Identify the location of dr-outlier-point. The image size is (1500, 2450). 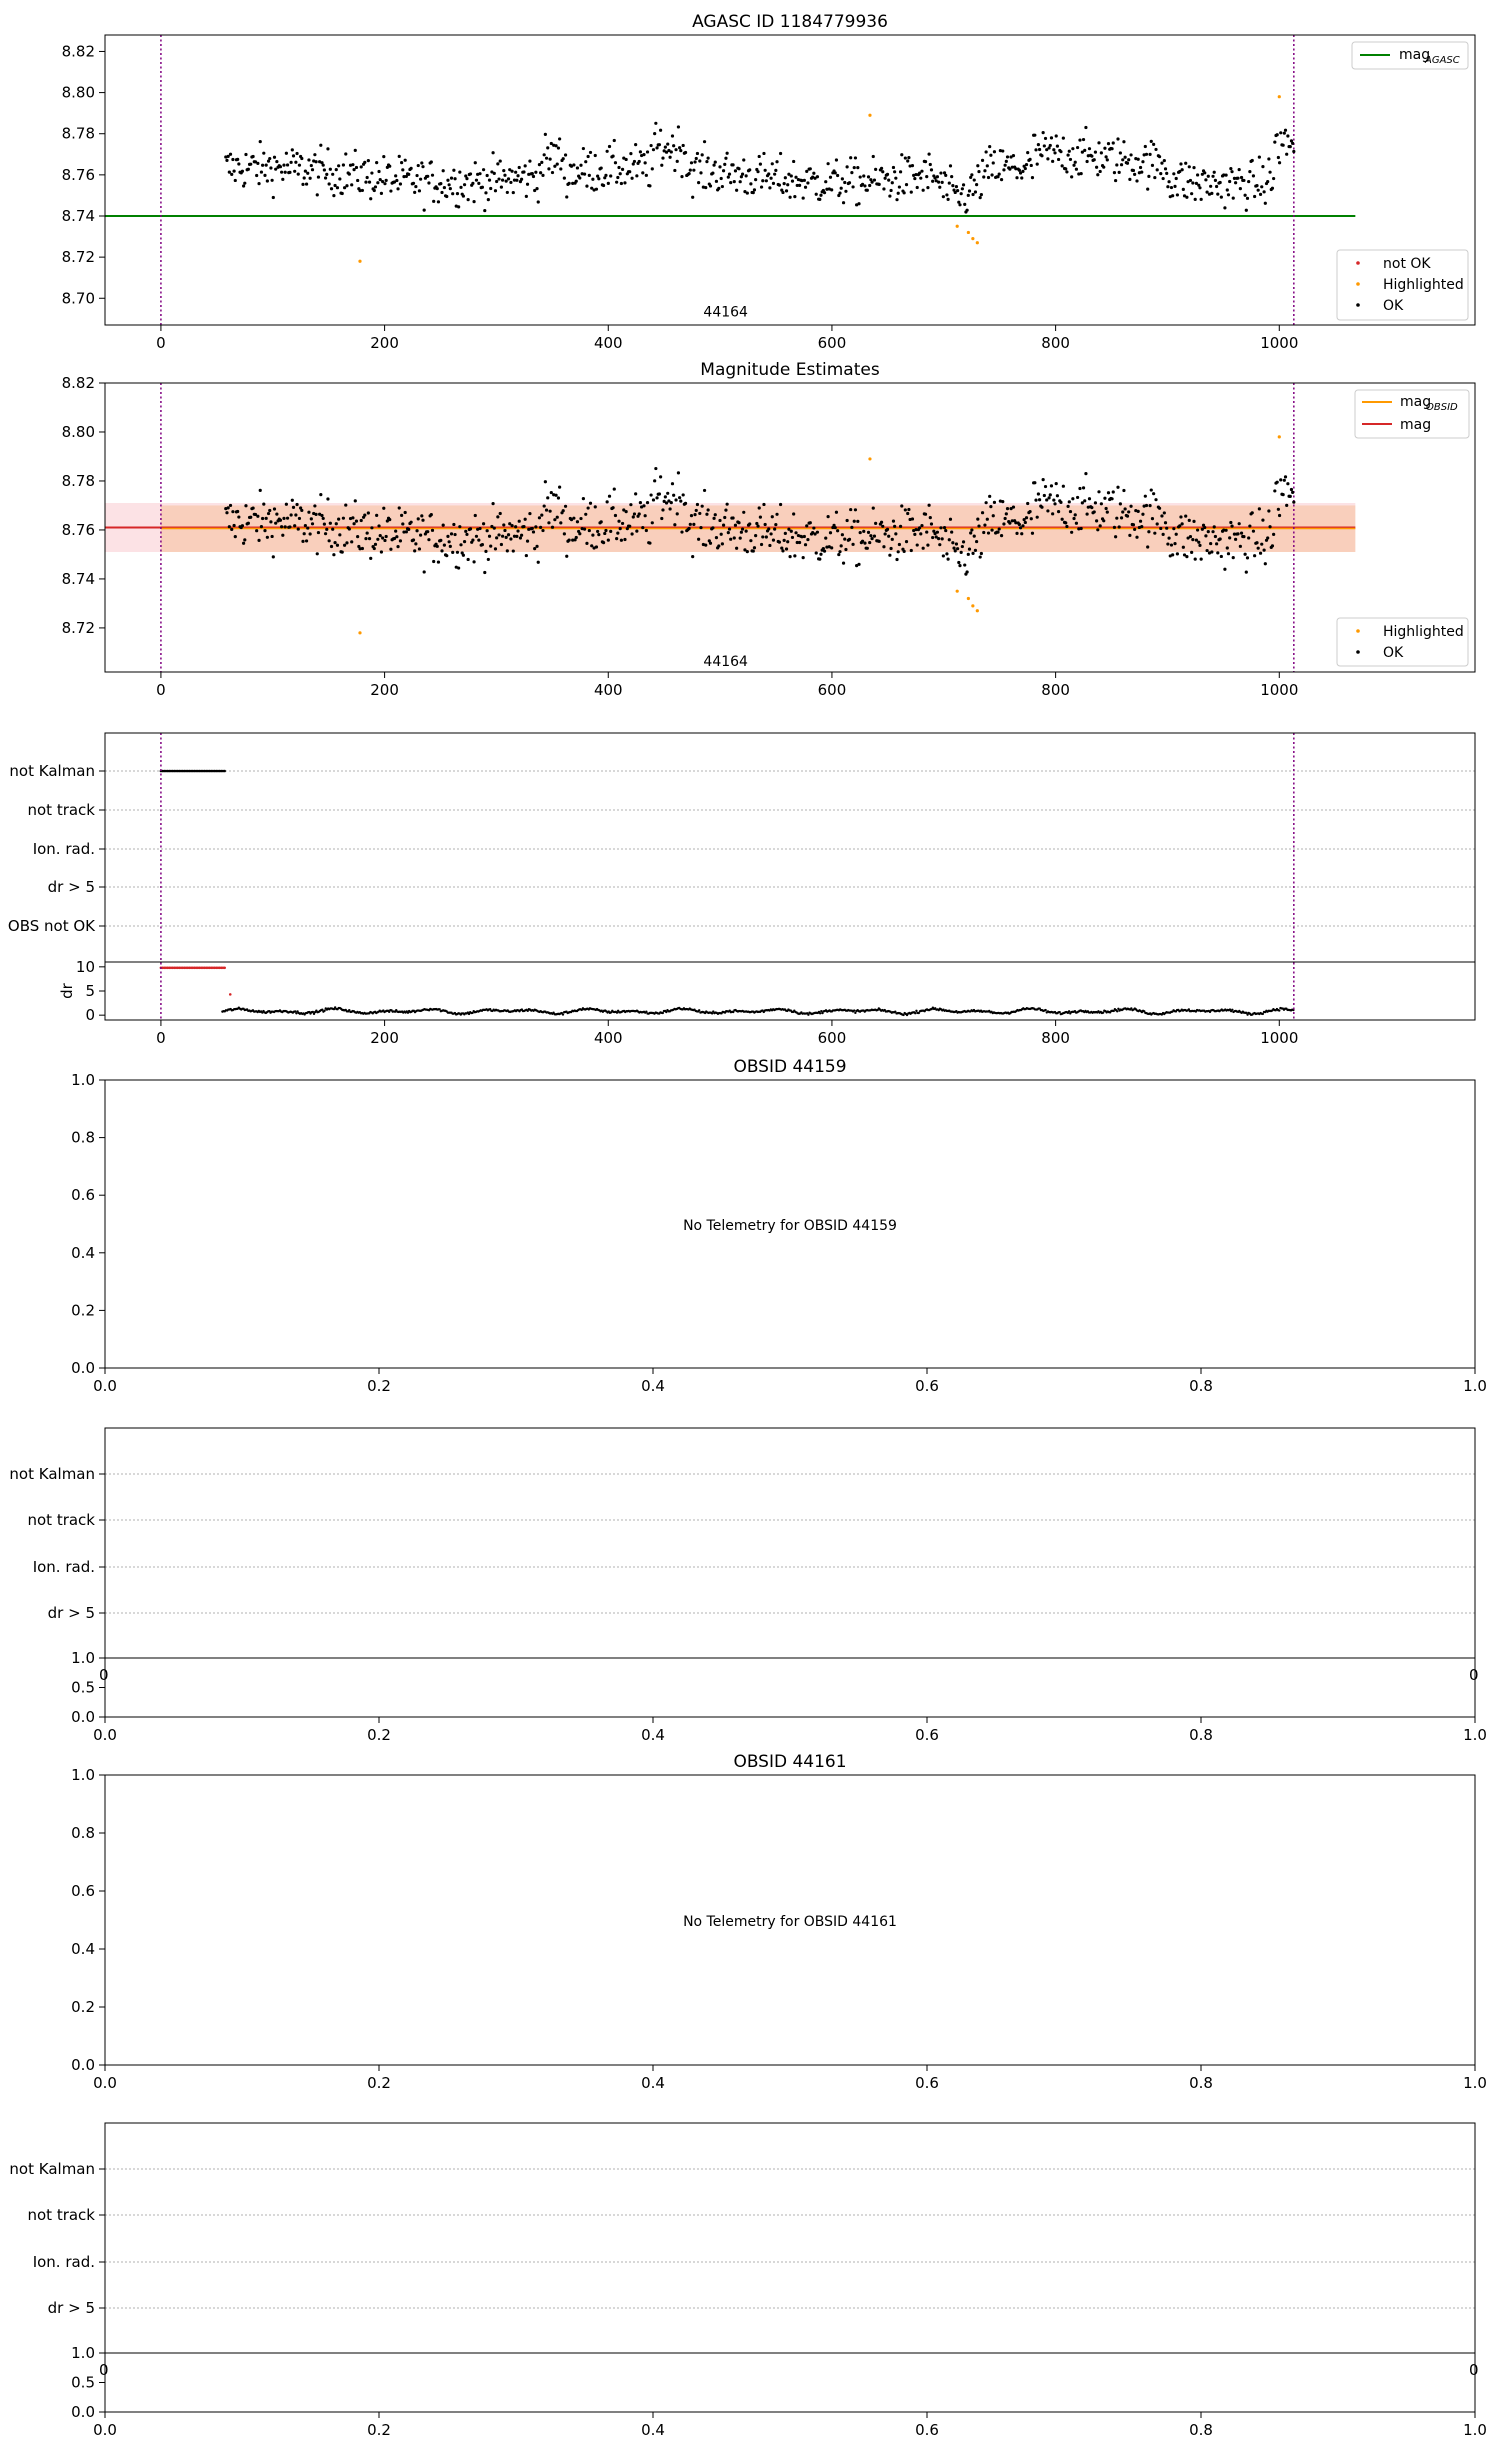
(230, 994).